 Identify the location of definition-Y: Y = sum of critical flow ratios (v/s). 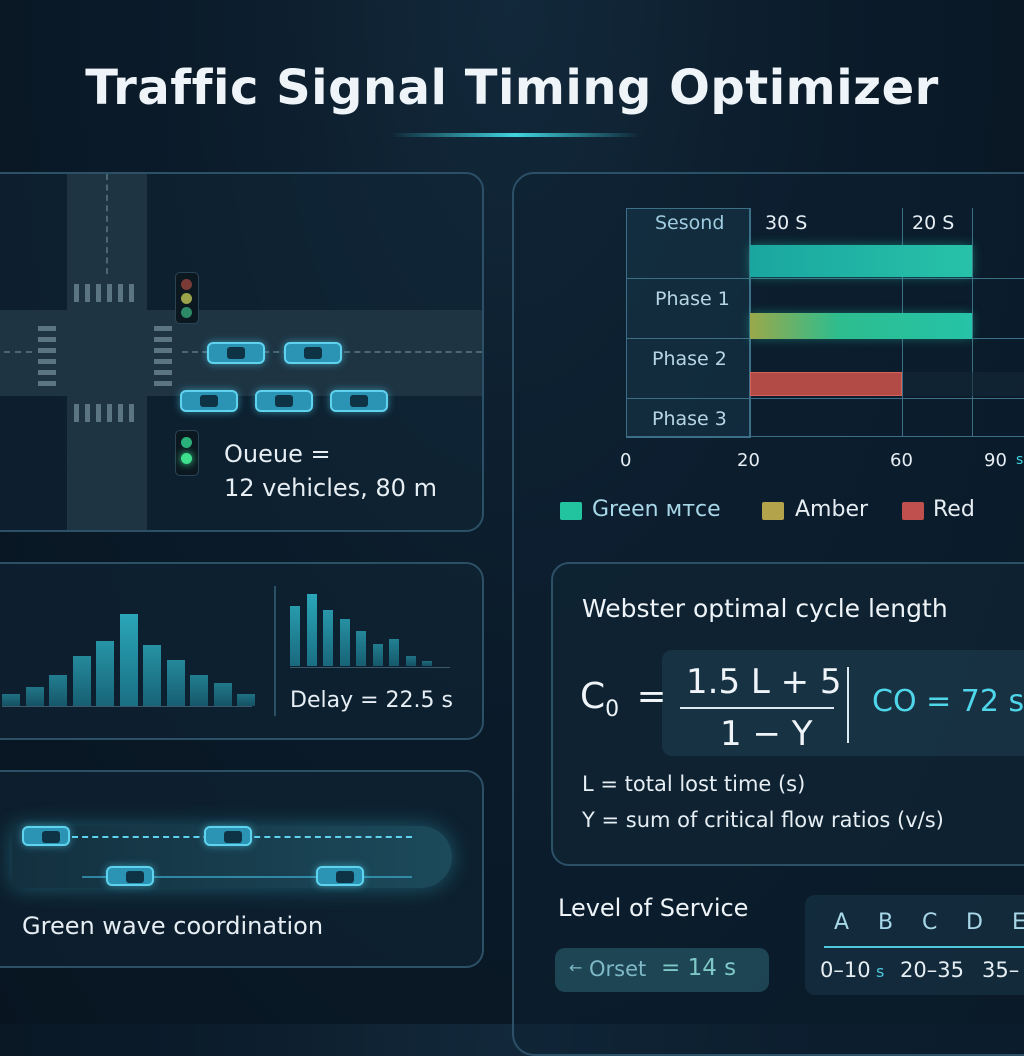
(763, 820).